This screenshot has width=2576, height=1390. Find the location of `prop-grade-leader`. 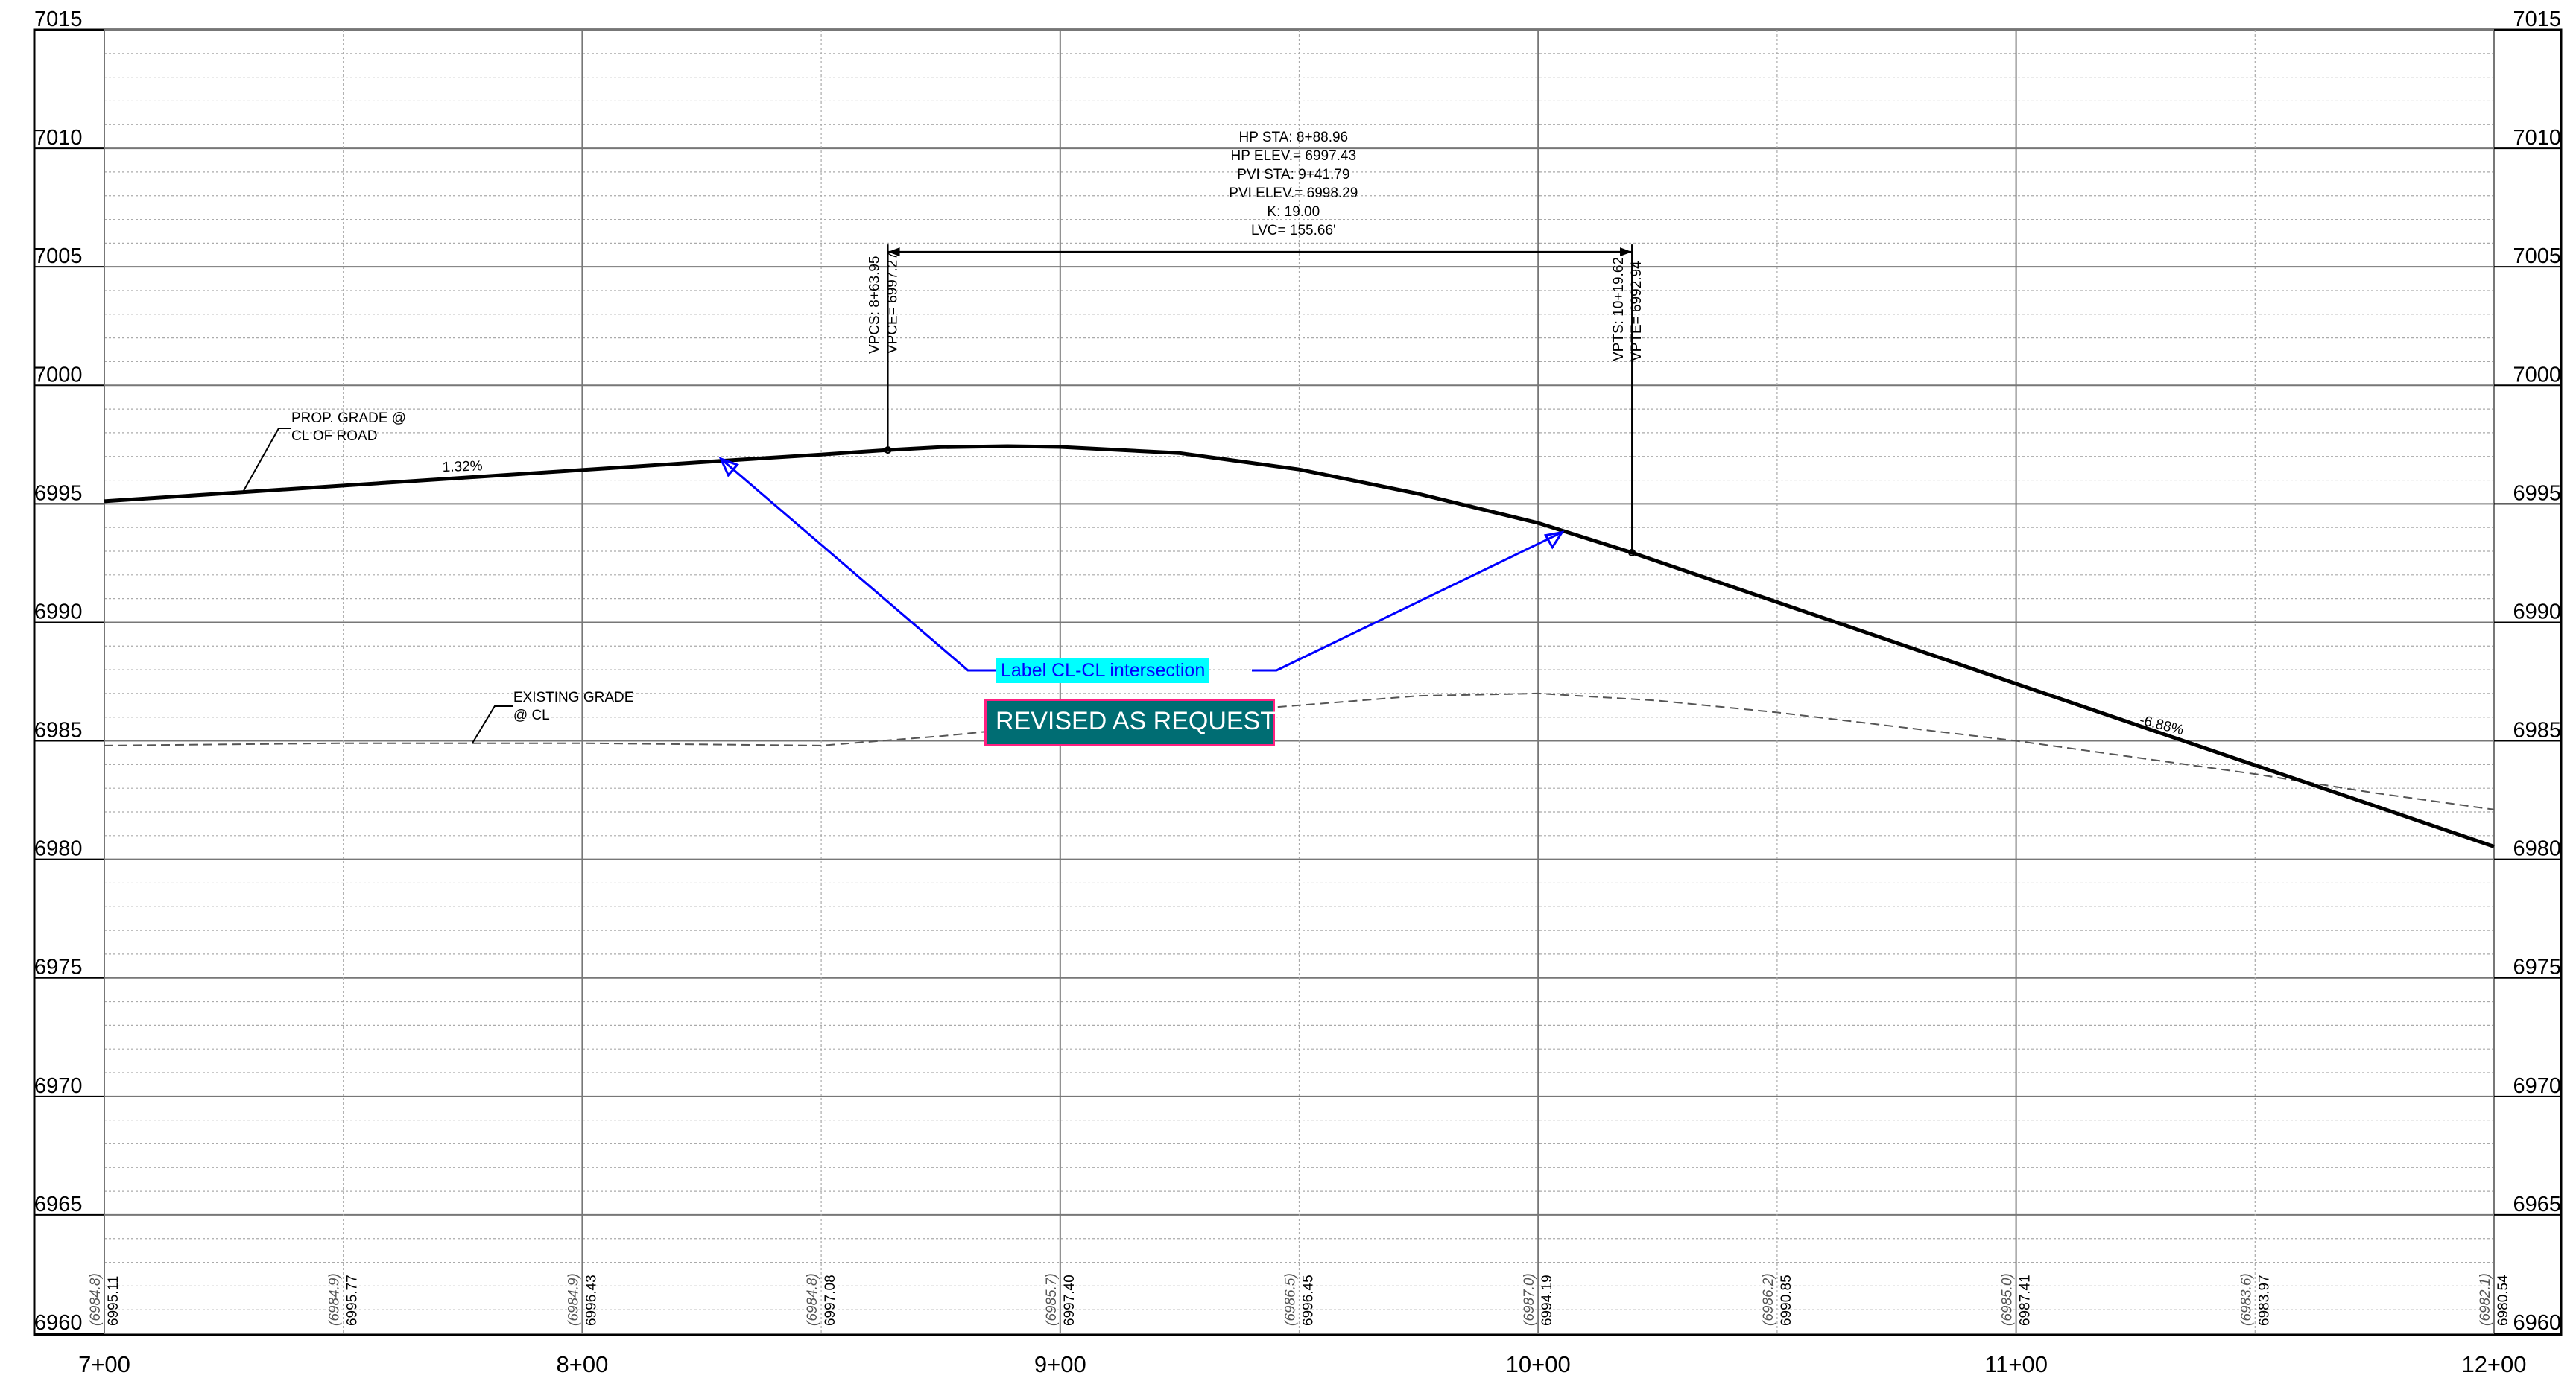

prop-grade-leader is located at coordinates (267, 460).